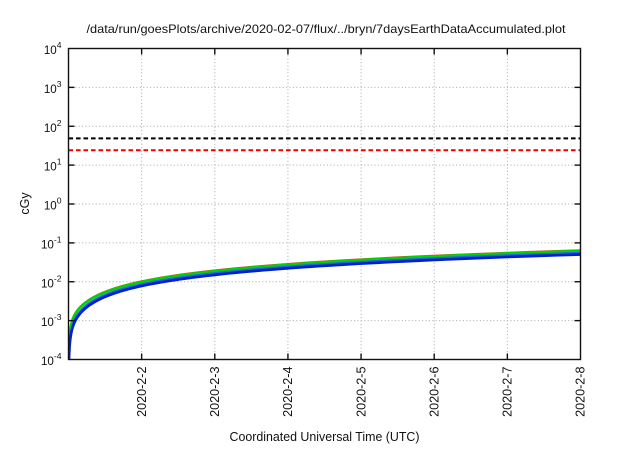  Describe the element at coordinates (288, 392) in the screenshot. I see `svg-text: 2020-2-4` at that location.